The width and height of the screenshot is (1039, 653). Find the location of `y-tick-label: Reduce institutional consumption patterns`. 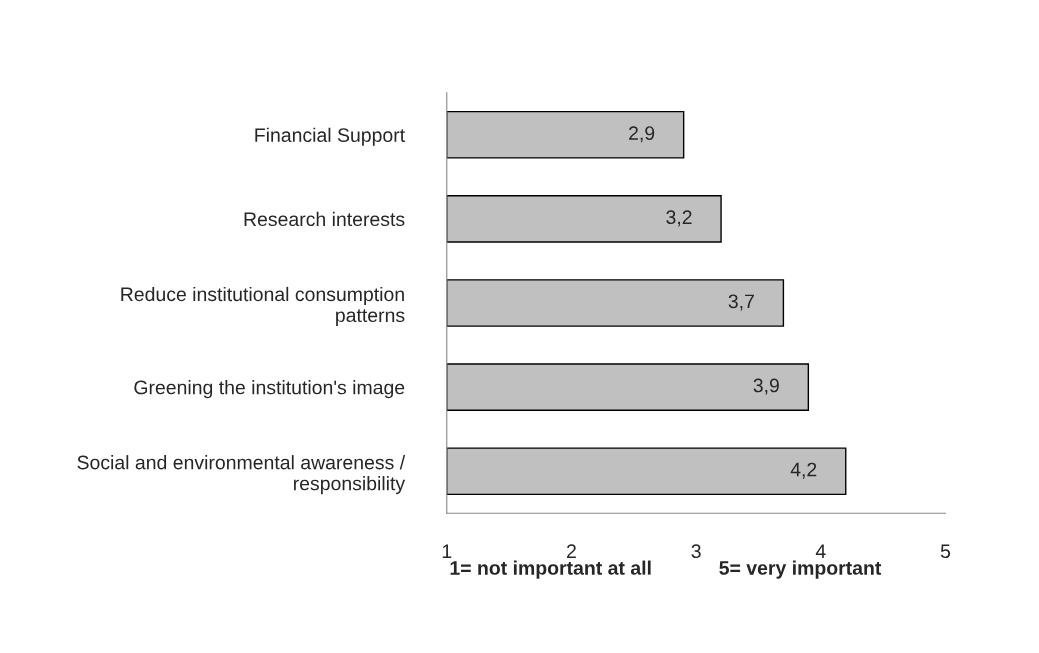

y-tick-label: Reduce institutional consumption patterns is located at coordinates (263, 306).